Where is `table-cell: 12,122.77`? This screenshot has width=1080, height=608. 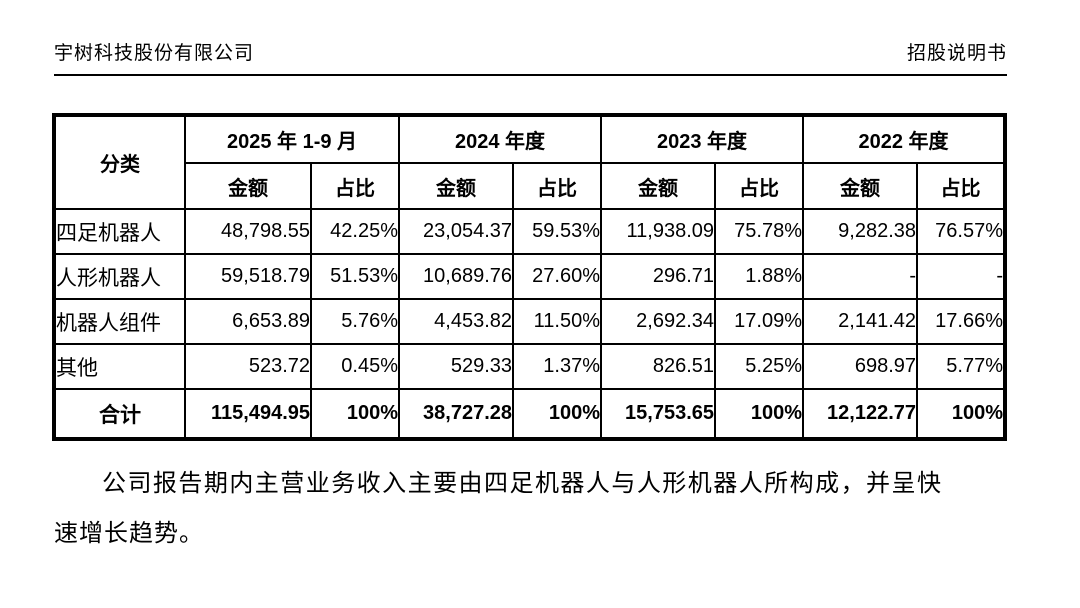
table-cell: 12,122.77 is located at coordinates (860, 414).